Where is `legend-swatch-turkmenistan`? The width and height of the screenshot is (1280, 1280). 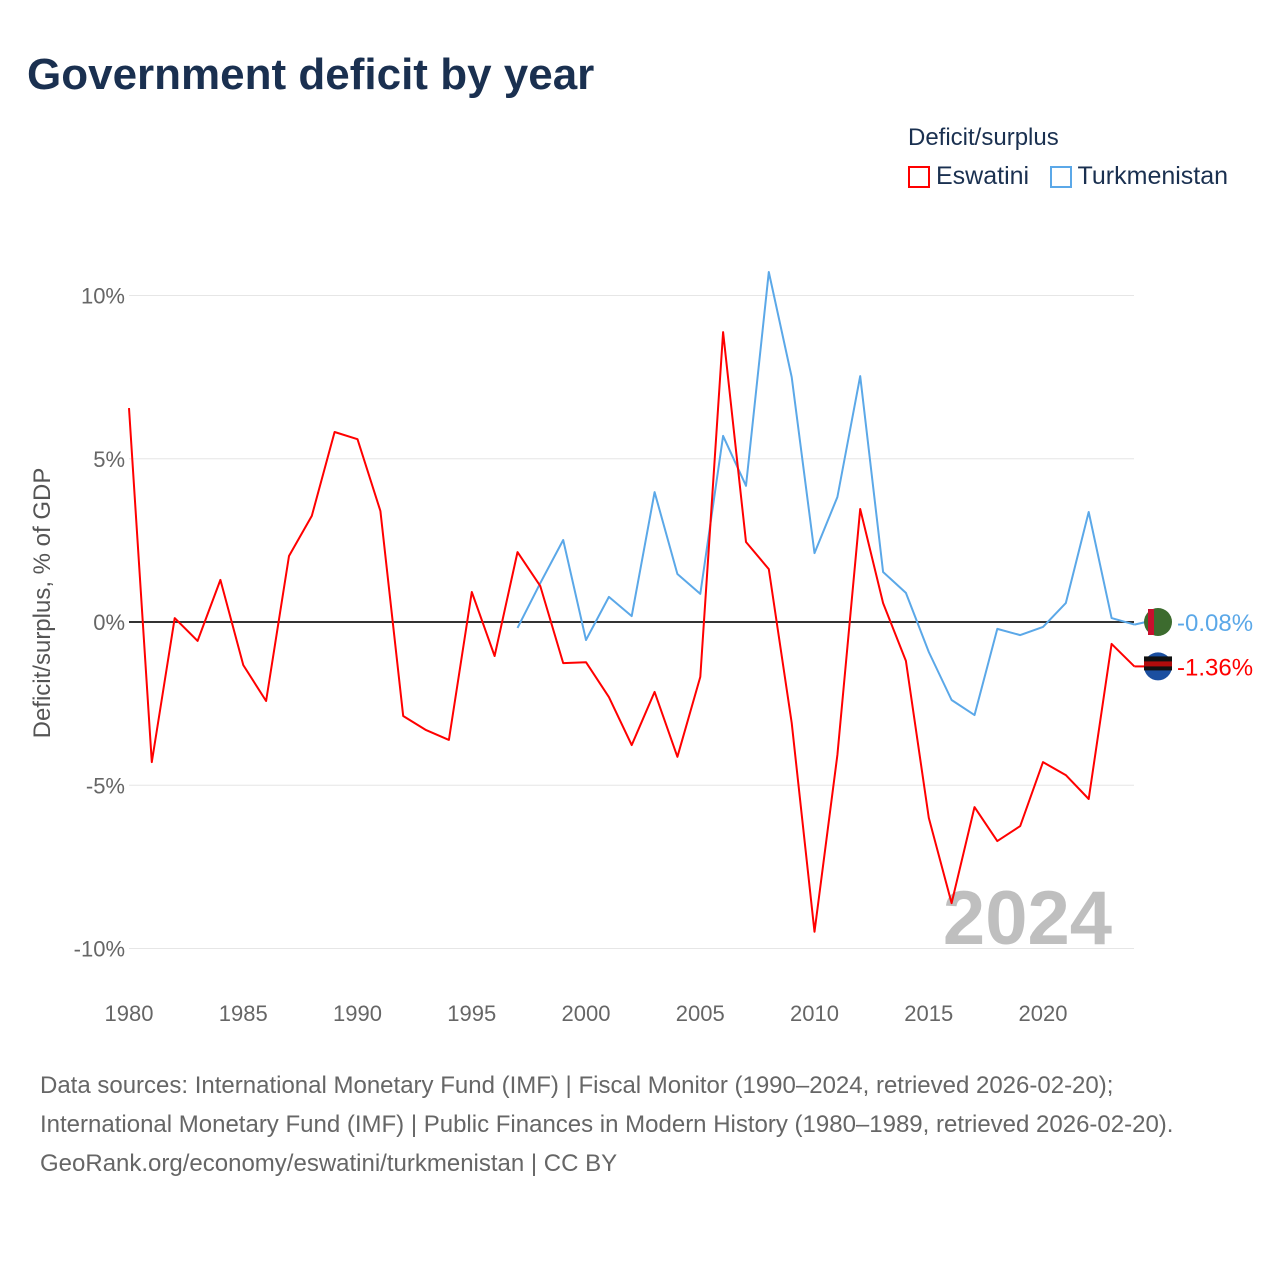
legend-swatch-turkmenistan is located at coordinates (1060, 176).